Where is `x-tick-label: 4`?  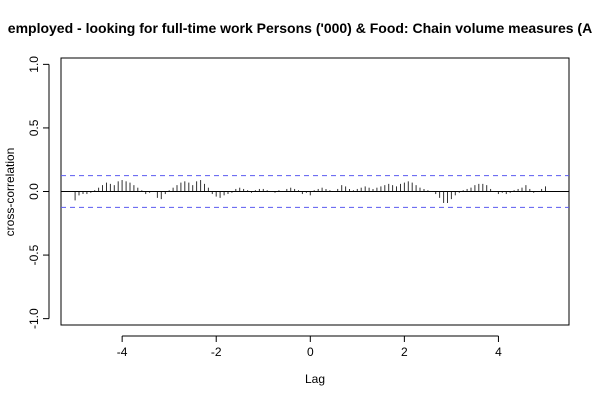
x-tick-label: 4 is located at coordinates (498, 352).